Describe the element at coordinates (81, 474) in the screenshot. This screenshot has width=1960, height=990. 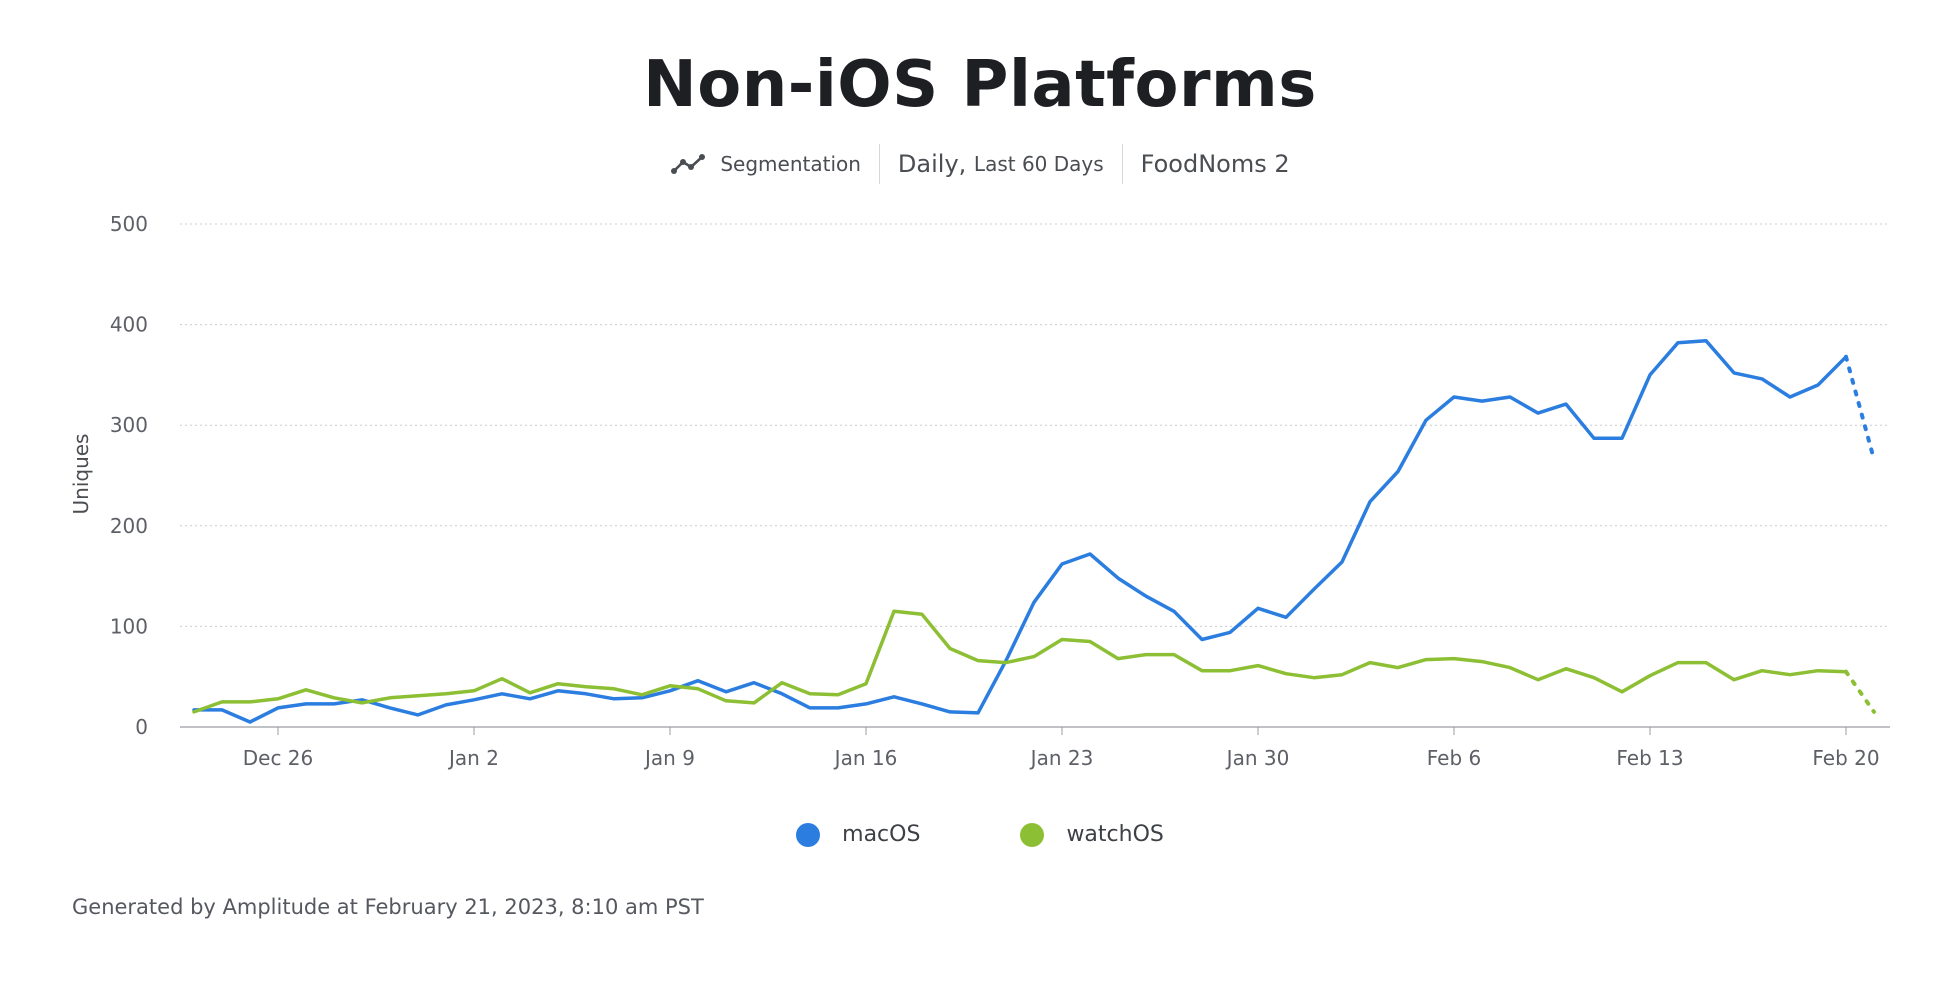
I see `y-axis-label: Uniques` at that location.